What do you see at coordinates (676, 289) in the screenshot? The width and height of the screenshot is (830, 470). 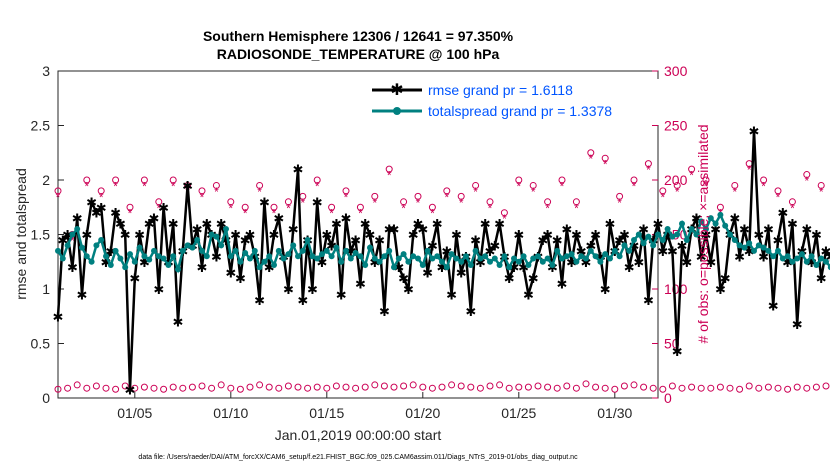 I see `y-tick-label-right: 100` at bounding box center [676, 289].